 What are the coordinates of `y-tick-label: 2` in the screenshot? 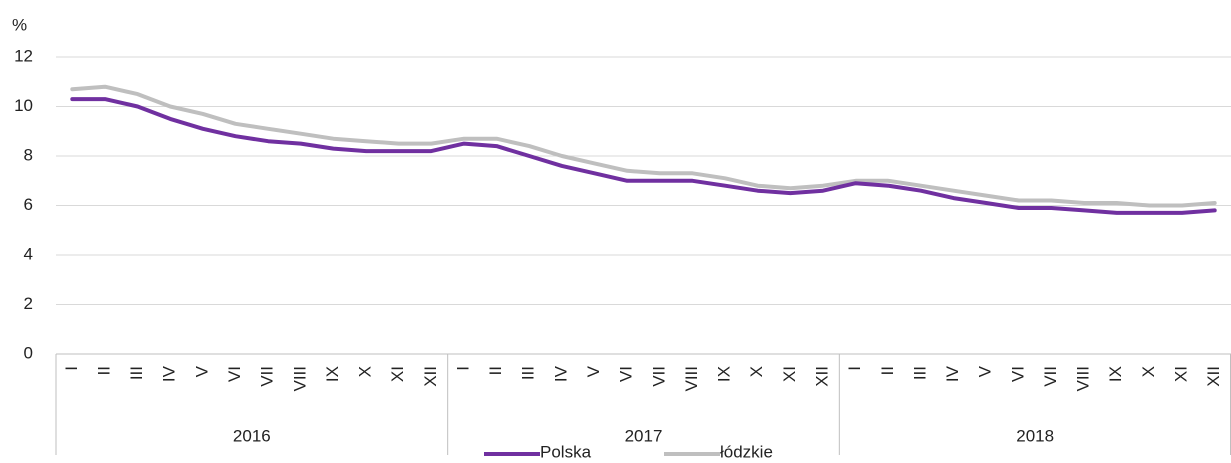 It's located at (28, 303).